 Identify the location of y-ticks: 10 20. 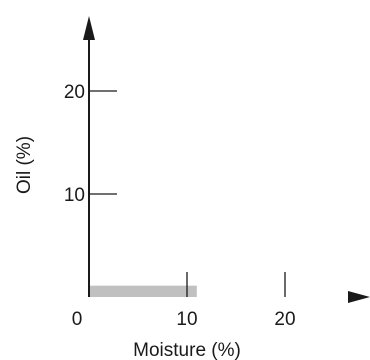
(90, 144).